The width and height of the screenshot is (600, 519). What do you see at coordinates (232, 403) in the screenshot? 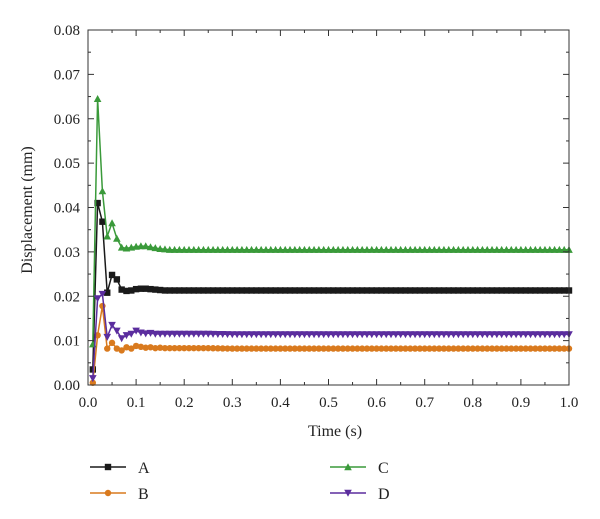
I see `x-tick-label: 0.3` at bounding box center [232, 403].